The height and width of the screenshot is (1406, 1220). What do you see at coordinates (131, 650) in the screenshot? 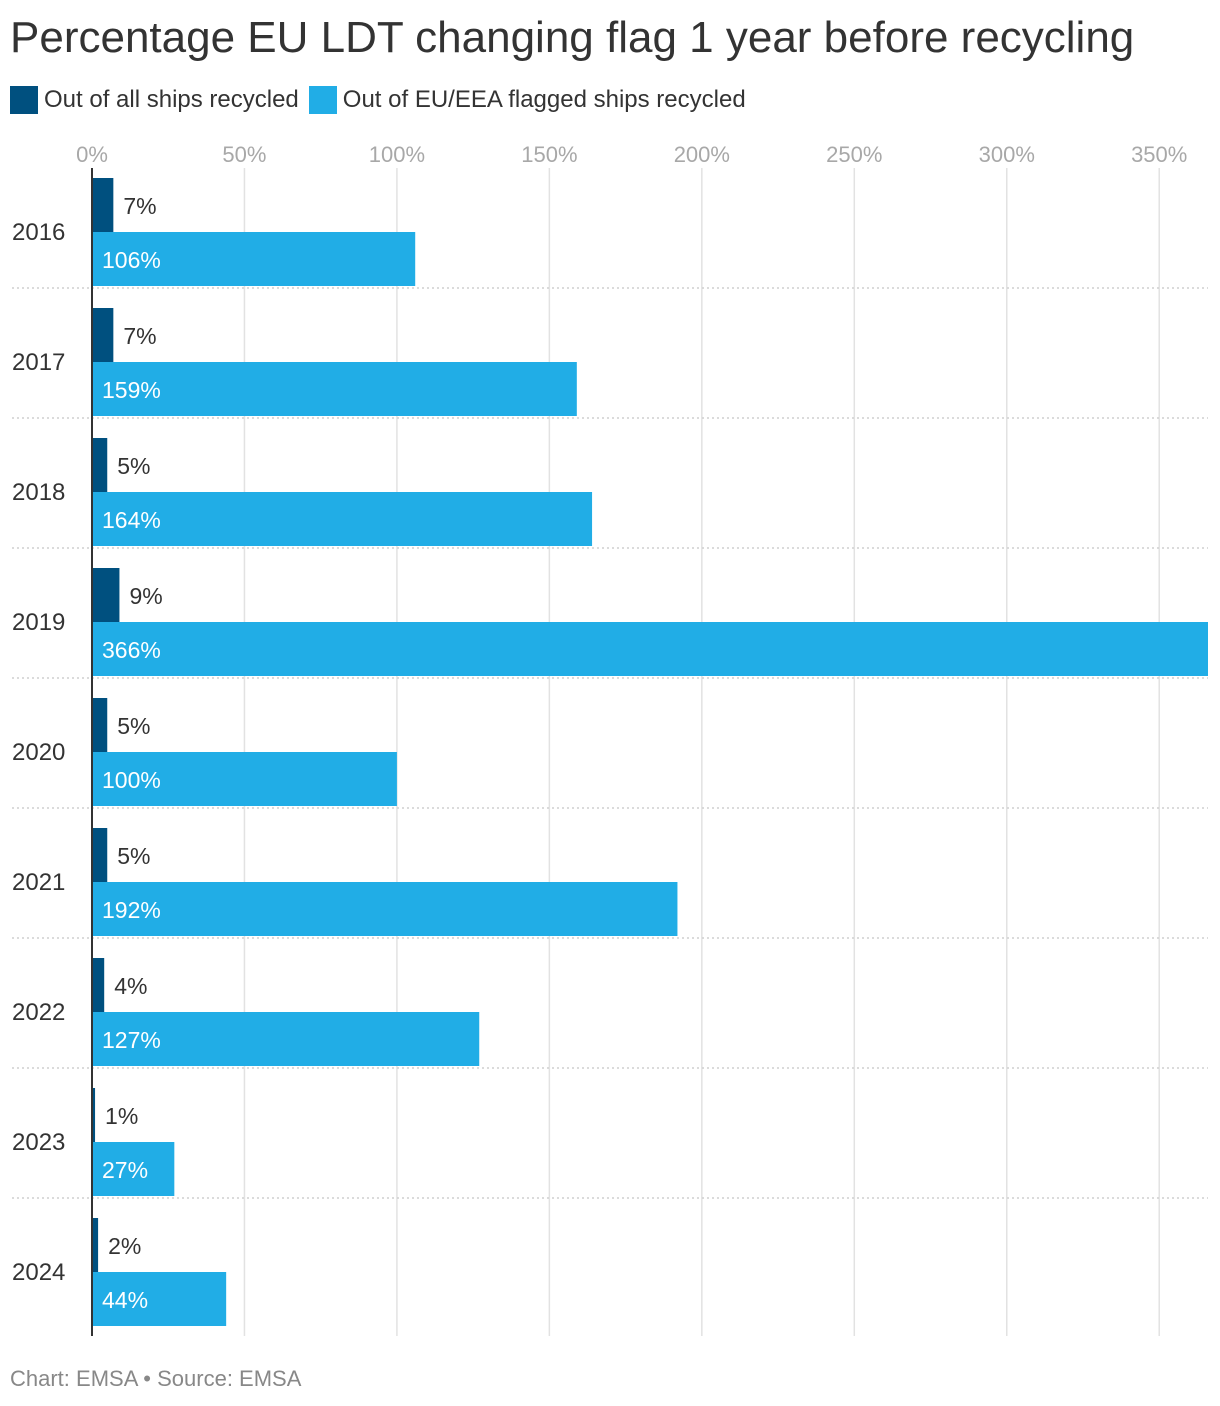
I see `data-label-eu-ships: 366%` at bounding box center [131, 650].